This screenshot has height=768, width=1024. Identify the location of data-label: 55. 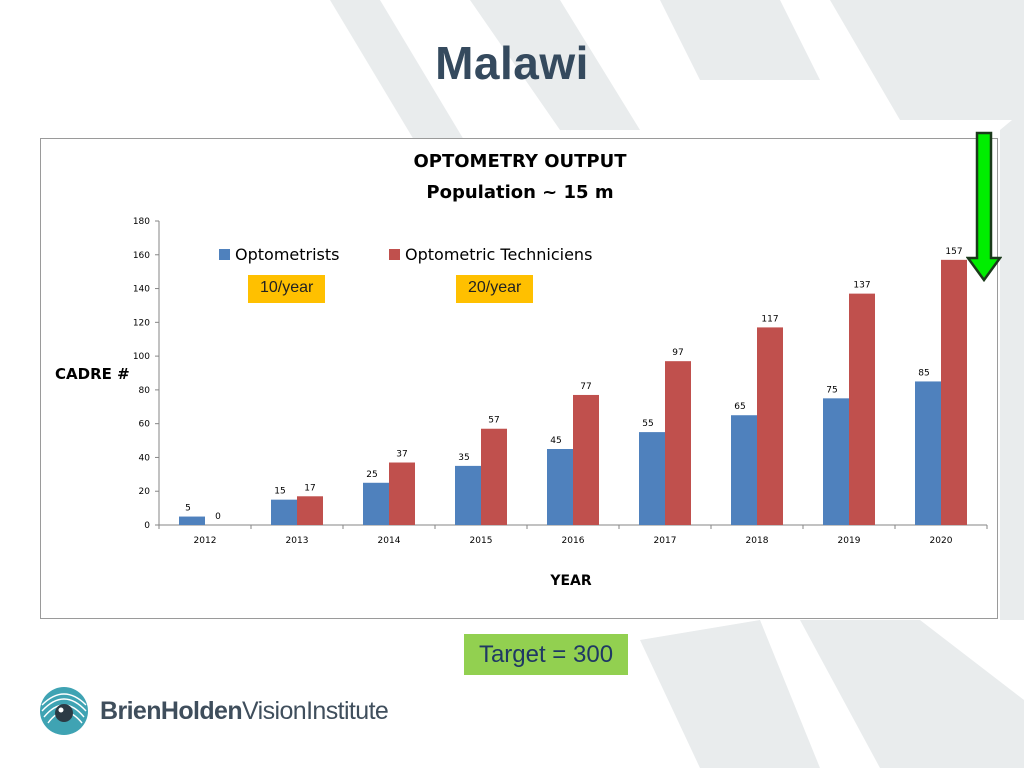
(647, 424).